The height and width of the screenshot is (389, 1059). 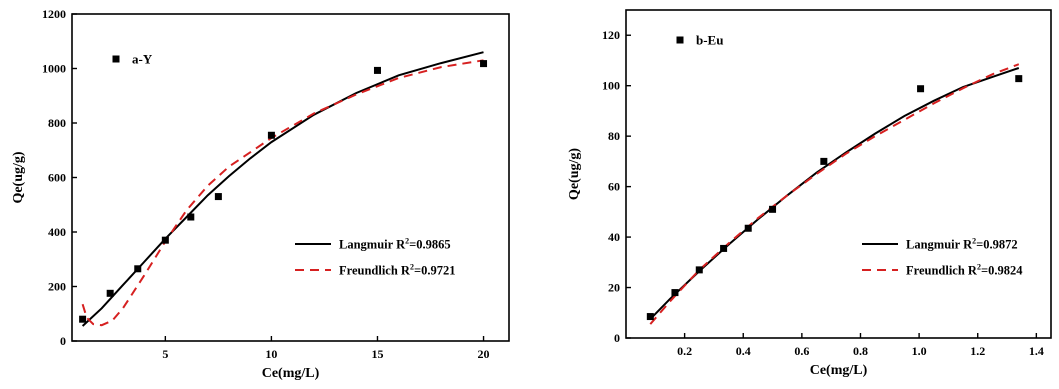 I want to click on y-tick-label: 1000, so click(x=54, y=69).